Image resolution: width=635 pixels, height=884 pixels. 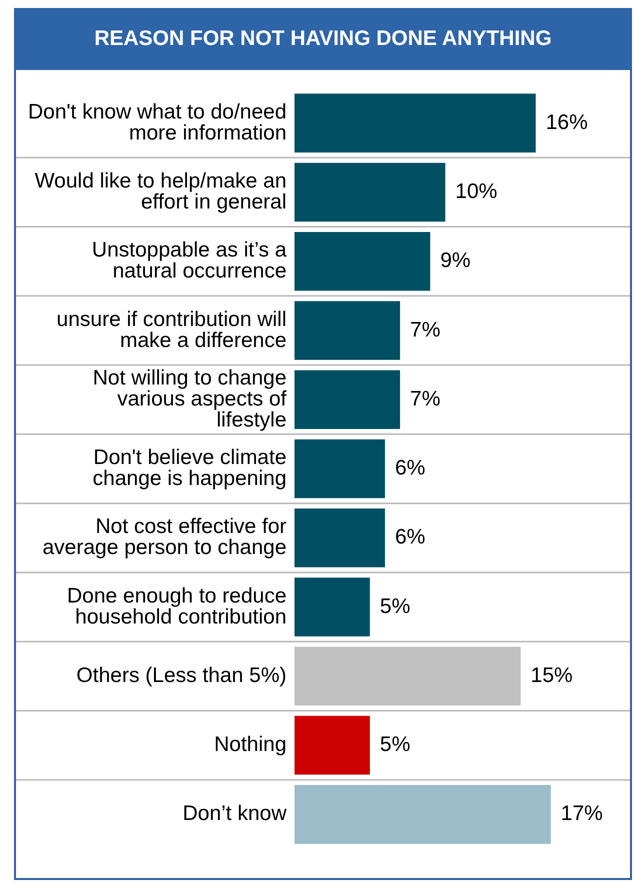 What do you see at coordinates (189, 399) in the screenshot?
I see `y-tick-label: Not willing to change various aspects of lifestyle` at bounding box center [189, 399].